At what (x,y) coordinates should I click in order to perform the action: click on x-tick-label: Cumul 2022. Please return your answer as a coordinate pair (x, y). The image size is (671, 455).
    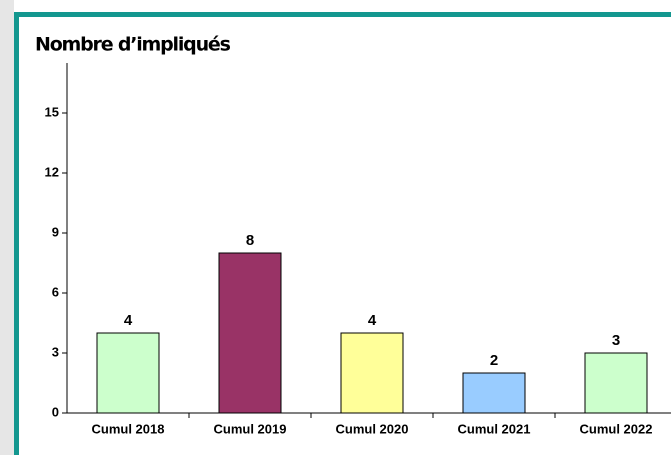
    Looking at the image, I should click on (616, 428).